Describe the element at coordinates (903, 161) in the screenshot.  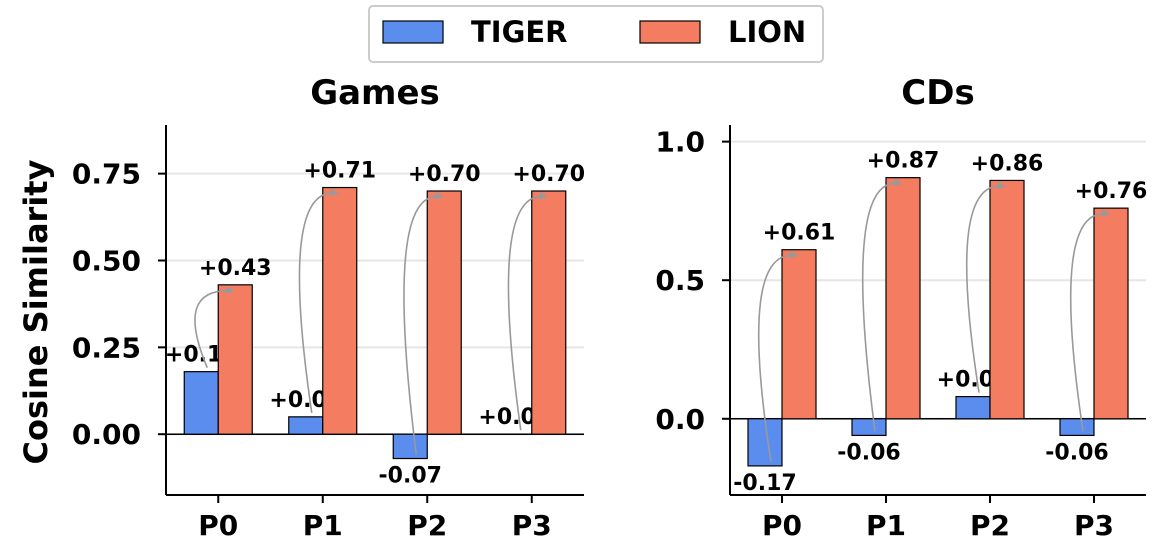
I see `data-label: +0.87` at that location.